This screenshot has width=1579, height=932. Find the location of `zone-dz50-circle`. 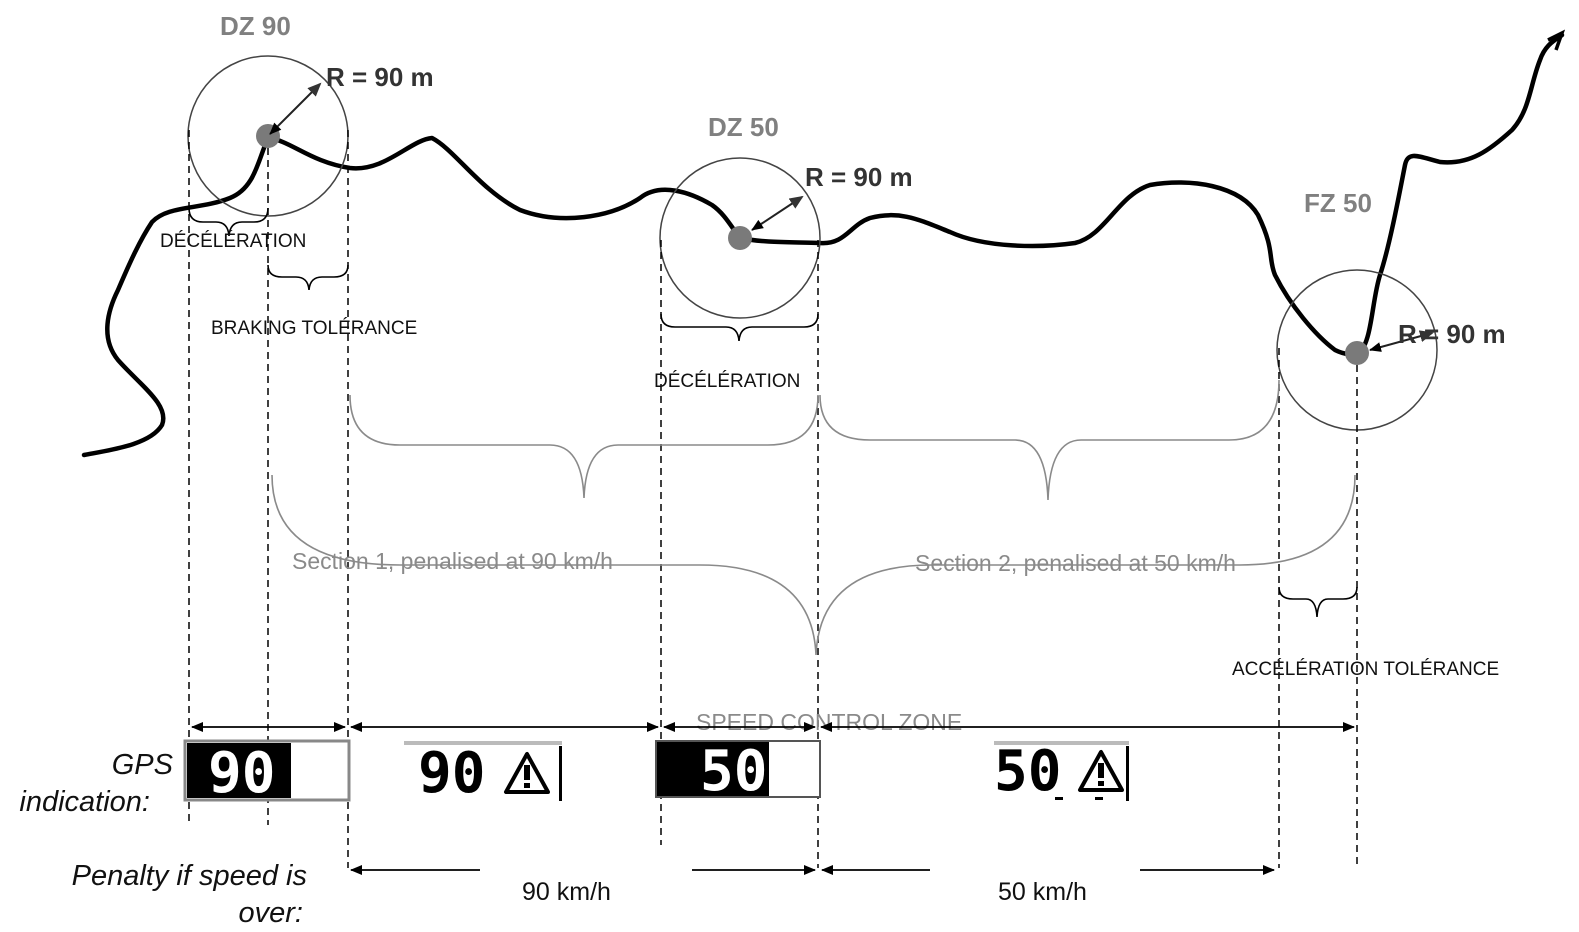

zone-dz50-circle is located at coordinates (740, 238).